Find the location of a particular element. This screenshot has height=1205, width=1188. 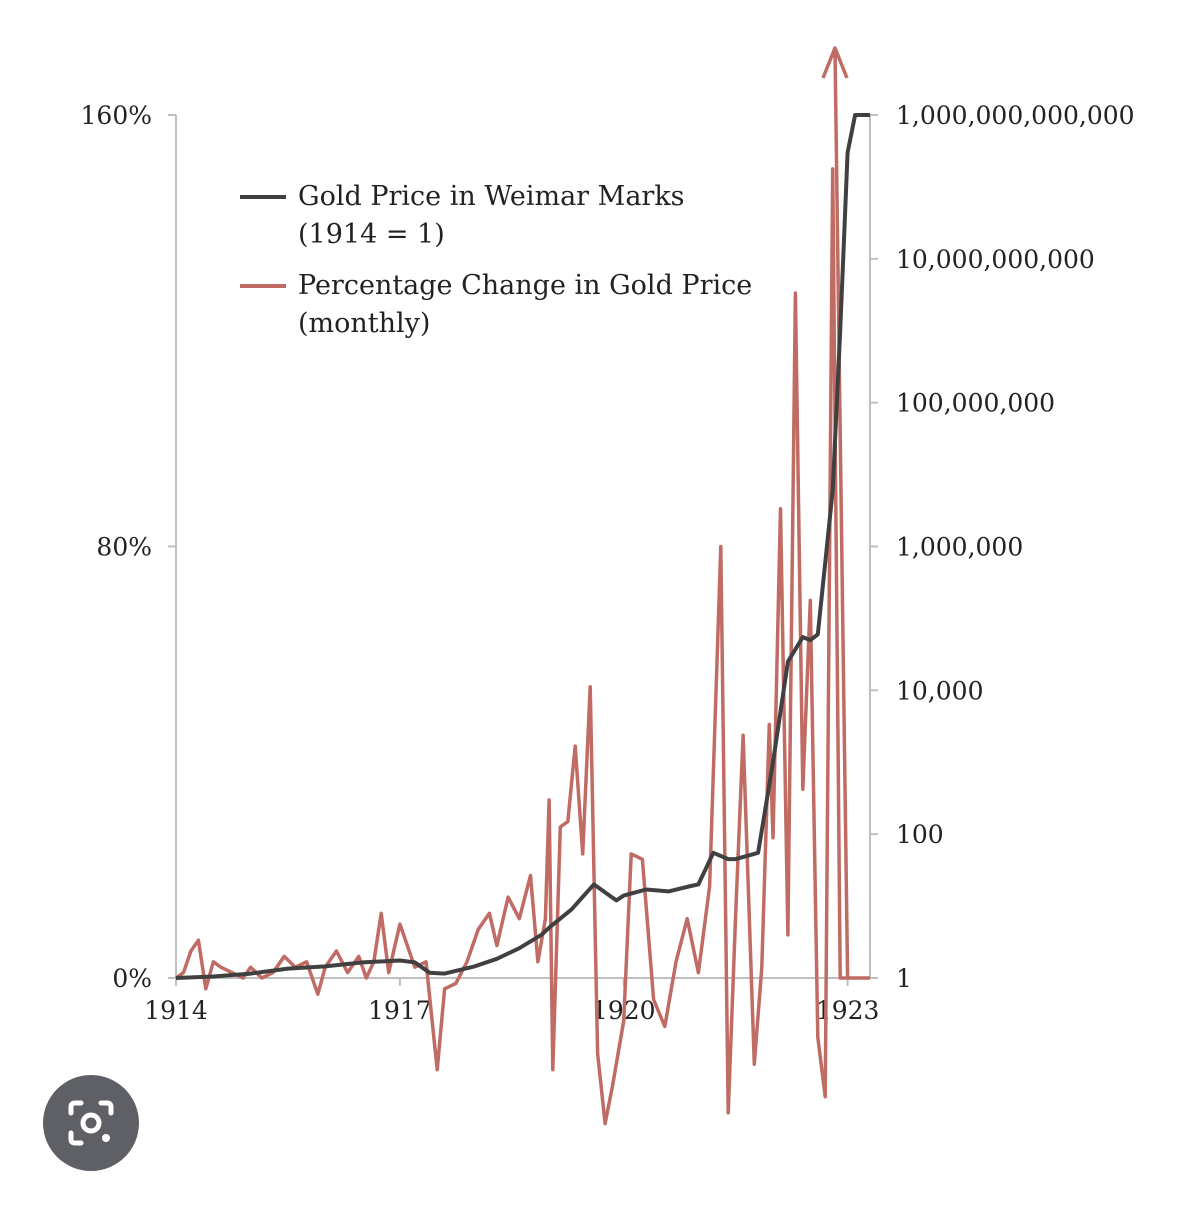

right-tick-label: 100 is located at coordinates (920, 834).